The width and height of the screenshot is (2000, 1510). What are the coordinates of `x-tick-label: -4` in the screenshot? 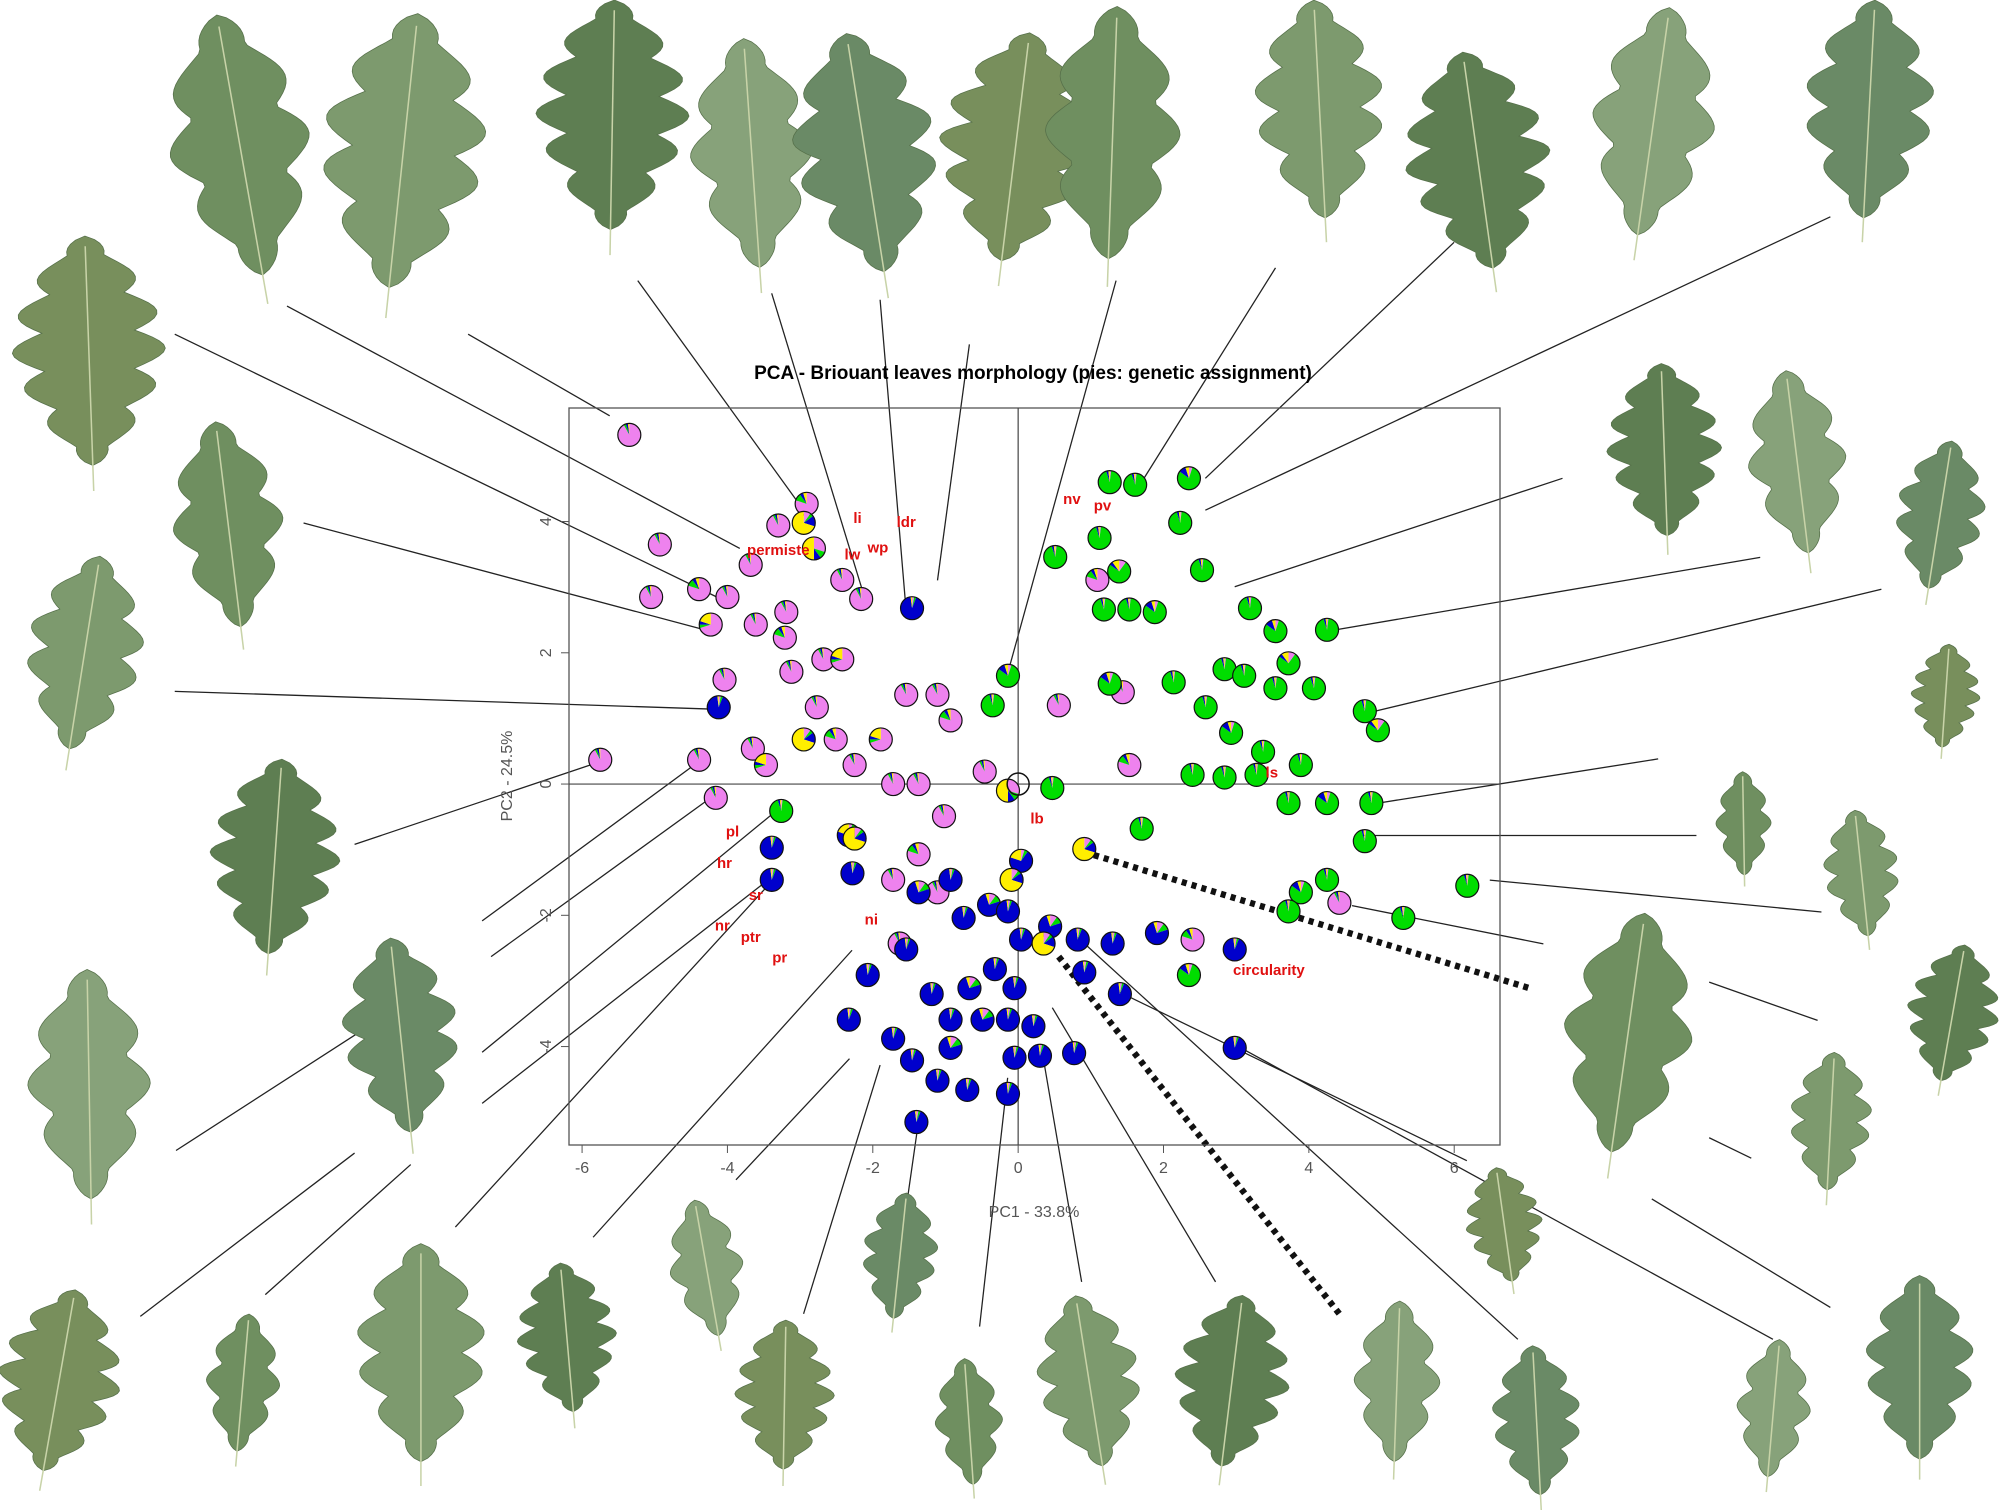 It's located at (727, 1168).